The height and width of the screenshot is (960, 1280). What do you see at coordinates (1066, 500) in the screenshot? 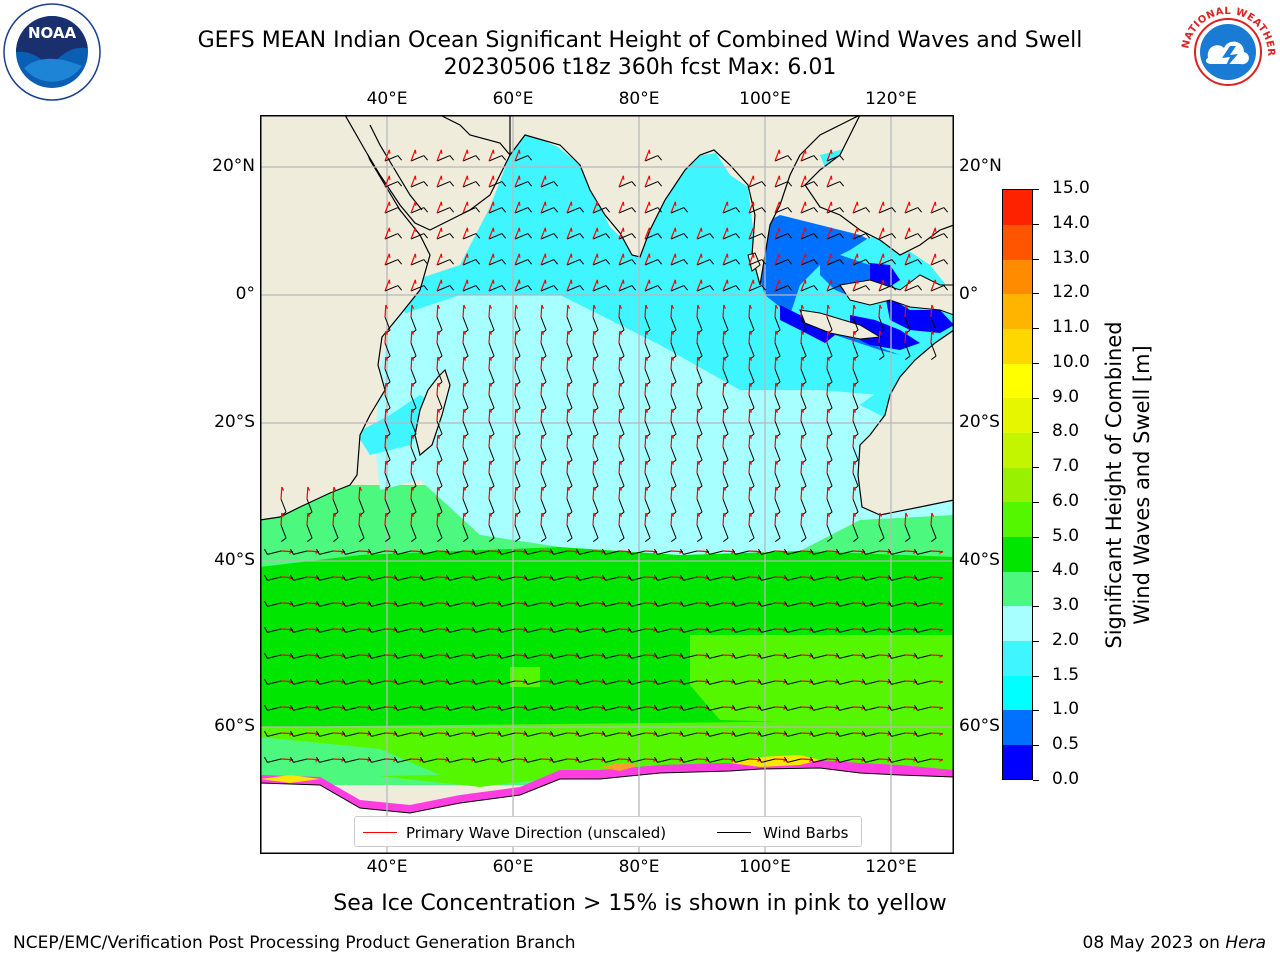
I see `colorbar-tick-label: 6.0` at bounding box center [1066, 500].